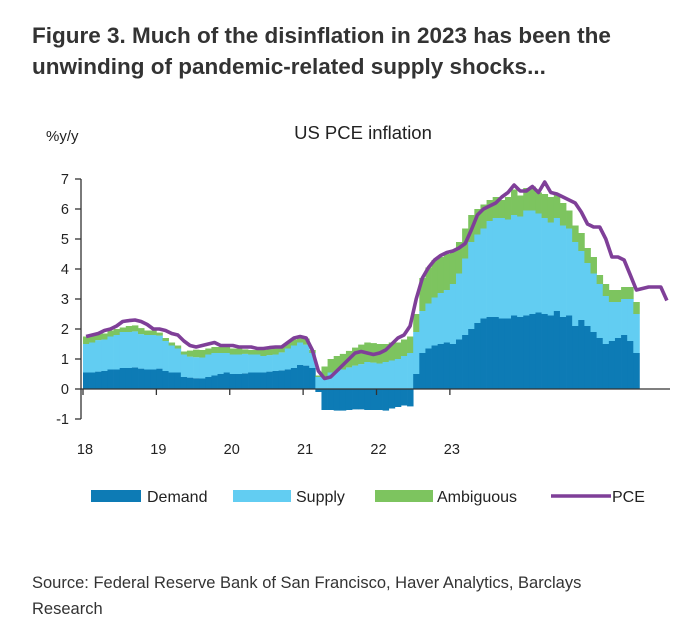 Image resolution: width=700 pixels, height=638 pixels. Describe the element at coordinates (262, 496) in the screenshot. I see `legend-swatch-supply` at that location.